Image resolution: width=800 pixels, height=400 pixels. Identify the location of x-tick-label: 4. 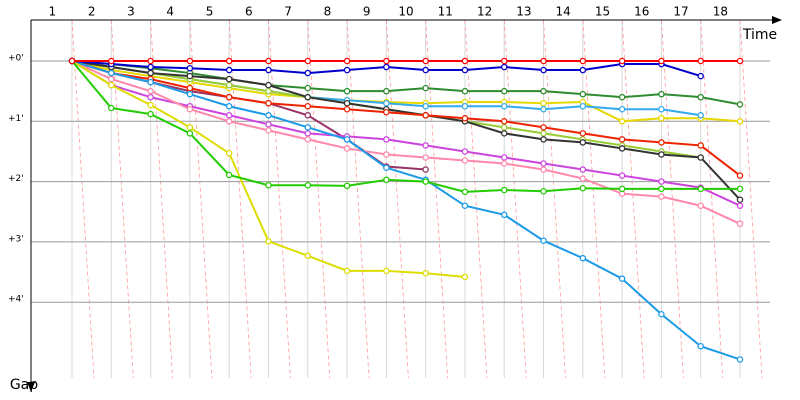
(170, 12).